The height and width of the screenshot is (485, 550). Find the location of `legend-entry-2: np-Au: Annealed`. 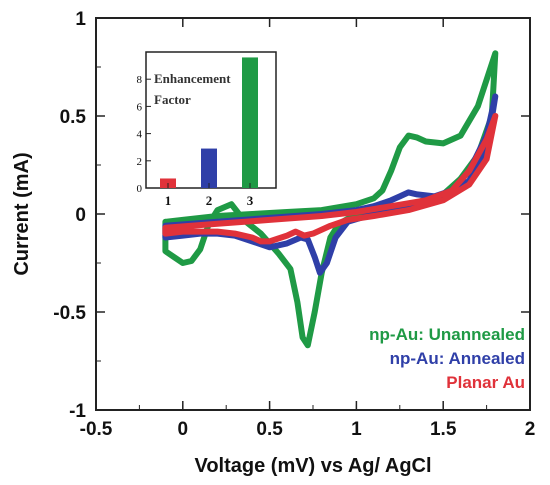

legend-entry-2: np-Au: Annealed is located at coordinates (457, 358).